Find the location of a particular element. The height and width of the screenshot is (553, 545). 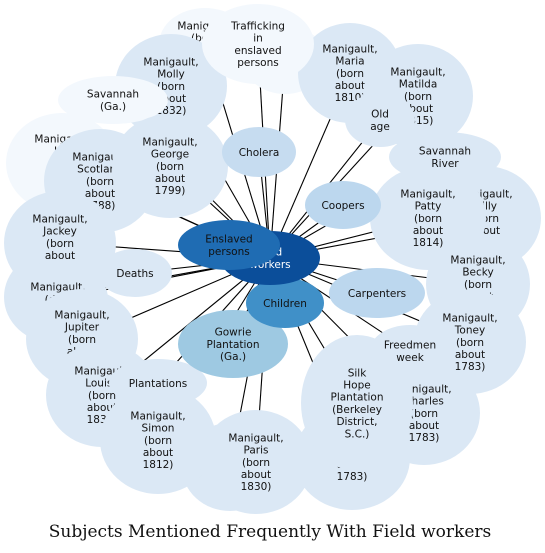

node-deaths-bubble is located at coordinates (135, 273).